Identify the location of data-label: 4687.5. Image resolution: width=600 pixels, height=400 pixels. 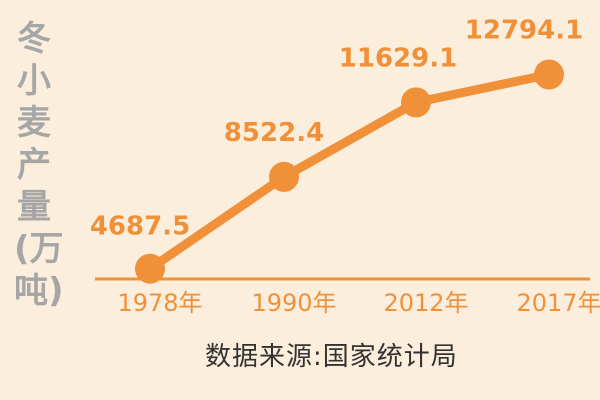
(140, 227).